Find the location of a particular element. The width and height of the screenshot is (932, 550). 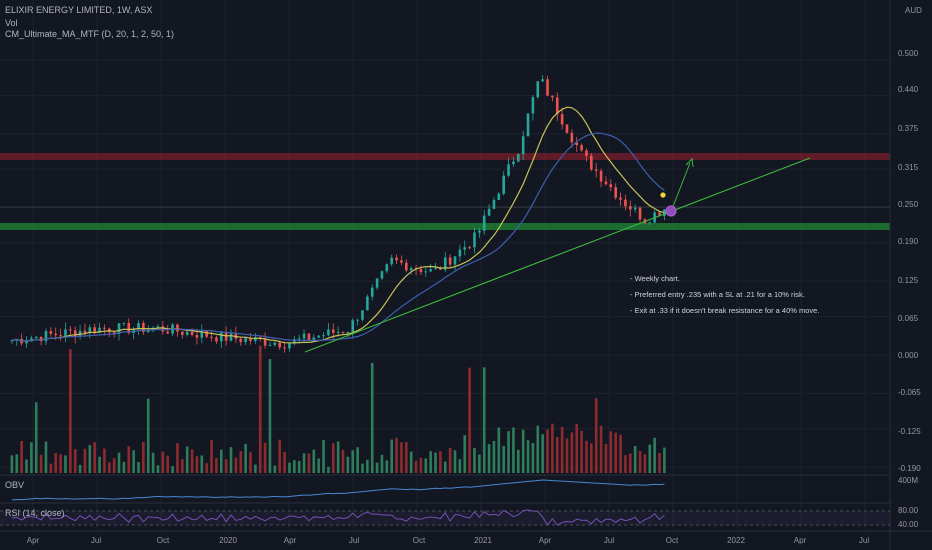

chart-title: ELIXIR ENERGY LIMITED, 1W, ASX is located at coordinates (79, 10).